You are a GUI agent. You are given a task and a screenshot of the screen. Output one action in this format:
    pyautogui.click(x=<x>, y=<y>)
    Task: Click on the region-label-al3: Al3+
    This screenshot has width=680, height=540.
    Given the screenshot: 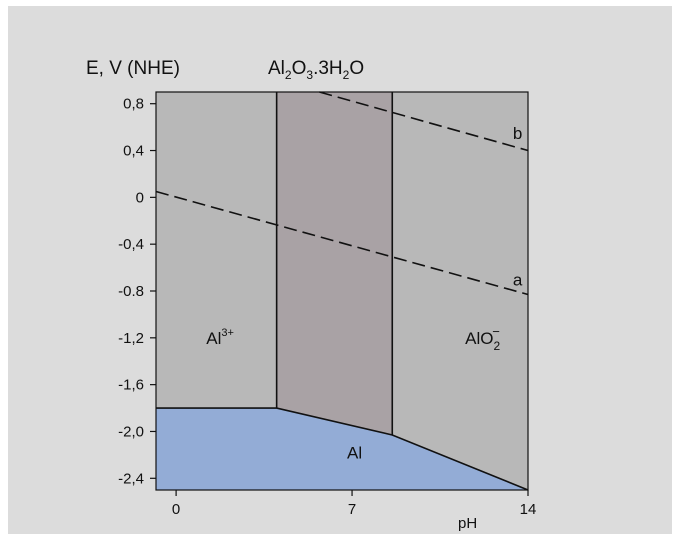 What is the action you would take?
    pyautogui.click(x=220, y=337)
    